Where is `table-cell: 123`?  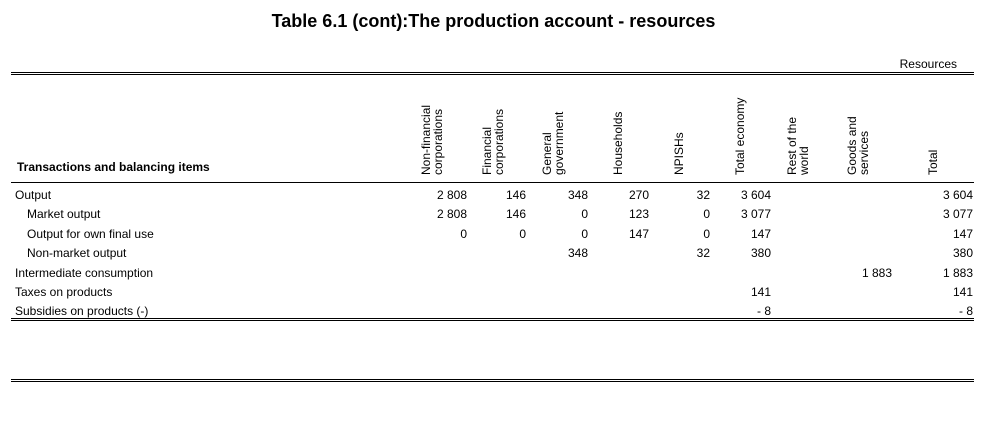 table-cell: 123 is located at coordinates (638, 214).